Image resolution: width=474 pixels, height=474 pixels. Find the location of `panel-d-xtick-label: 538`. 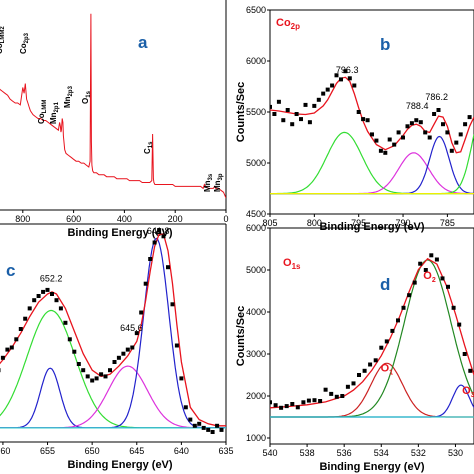

panel-d-xtick-label: 538 is located at coordinates (307, 453).